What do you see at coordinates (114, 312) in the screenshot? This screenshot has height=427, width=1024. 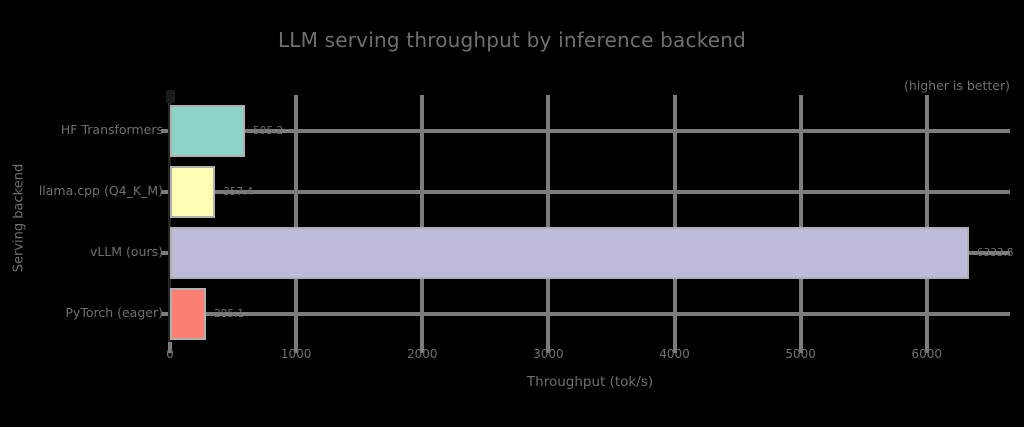 I see `y-tick-label: PyTorch (eager)` at bounding box center [114, 312].